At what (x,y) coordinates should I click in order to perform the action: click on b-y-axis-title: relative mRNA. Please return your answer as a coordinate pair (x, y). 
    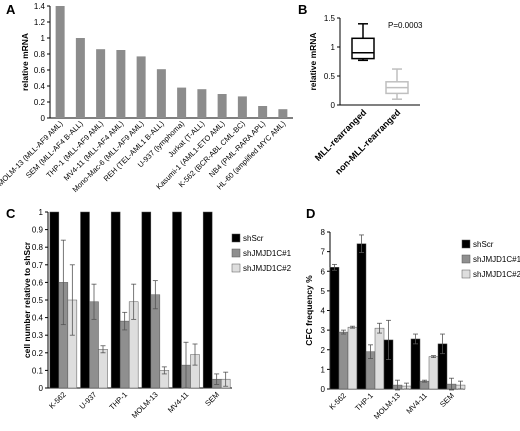
    Looking at the image, I should click on (313, 61).